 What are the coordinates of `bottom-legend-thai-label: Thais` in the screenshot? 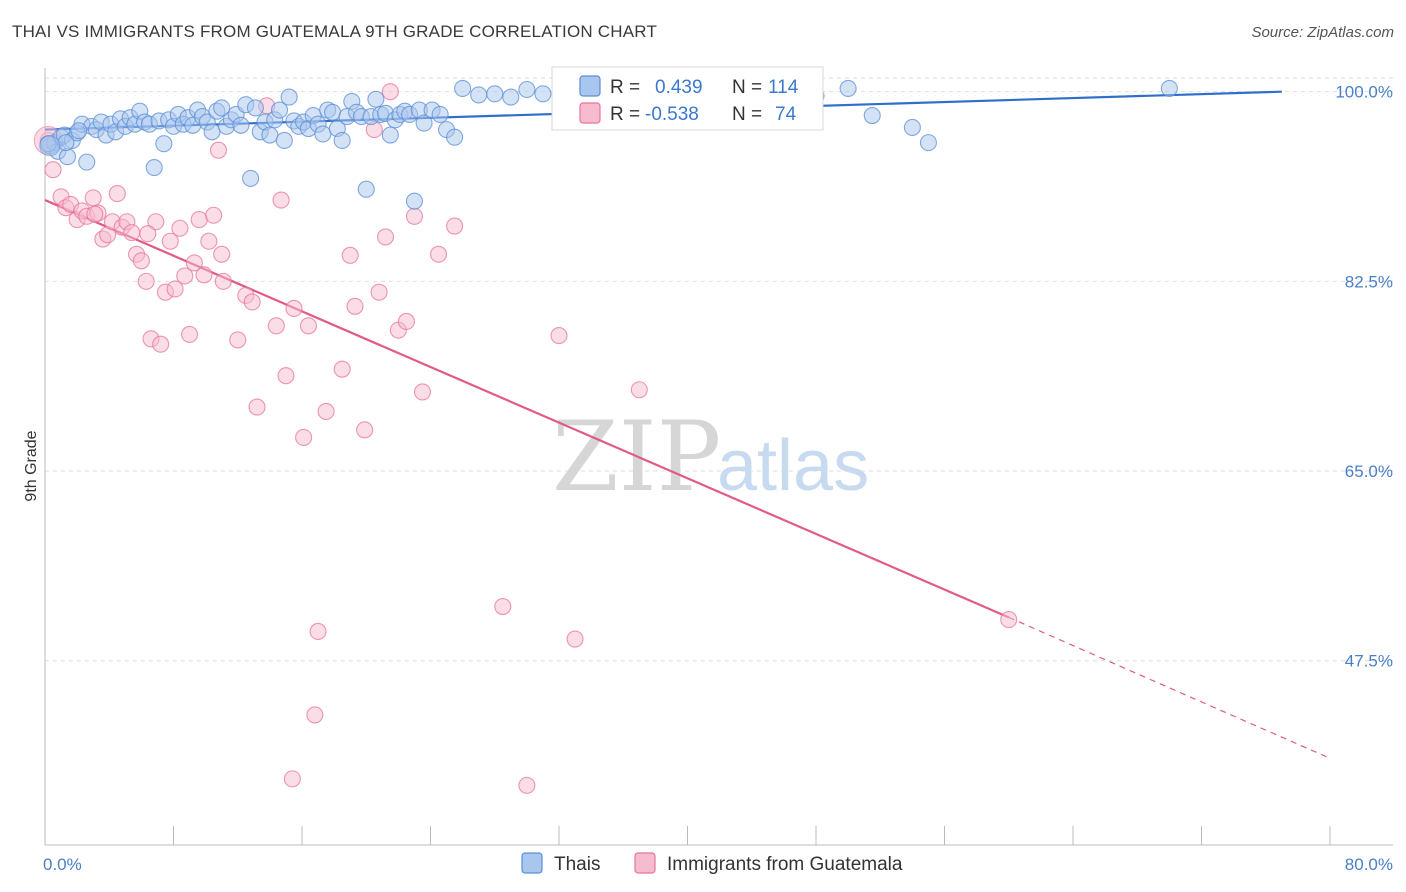 It's located at (577, 864).